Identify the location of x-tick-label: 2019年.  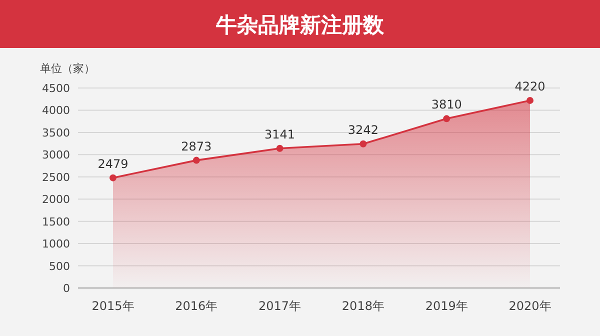
(446, 306).